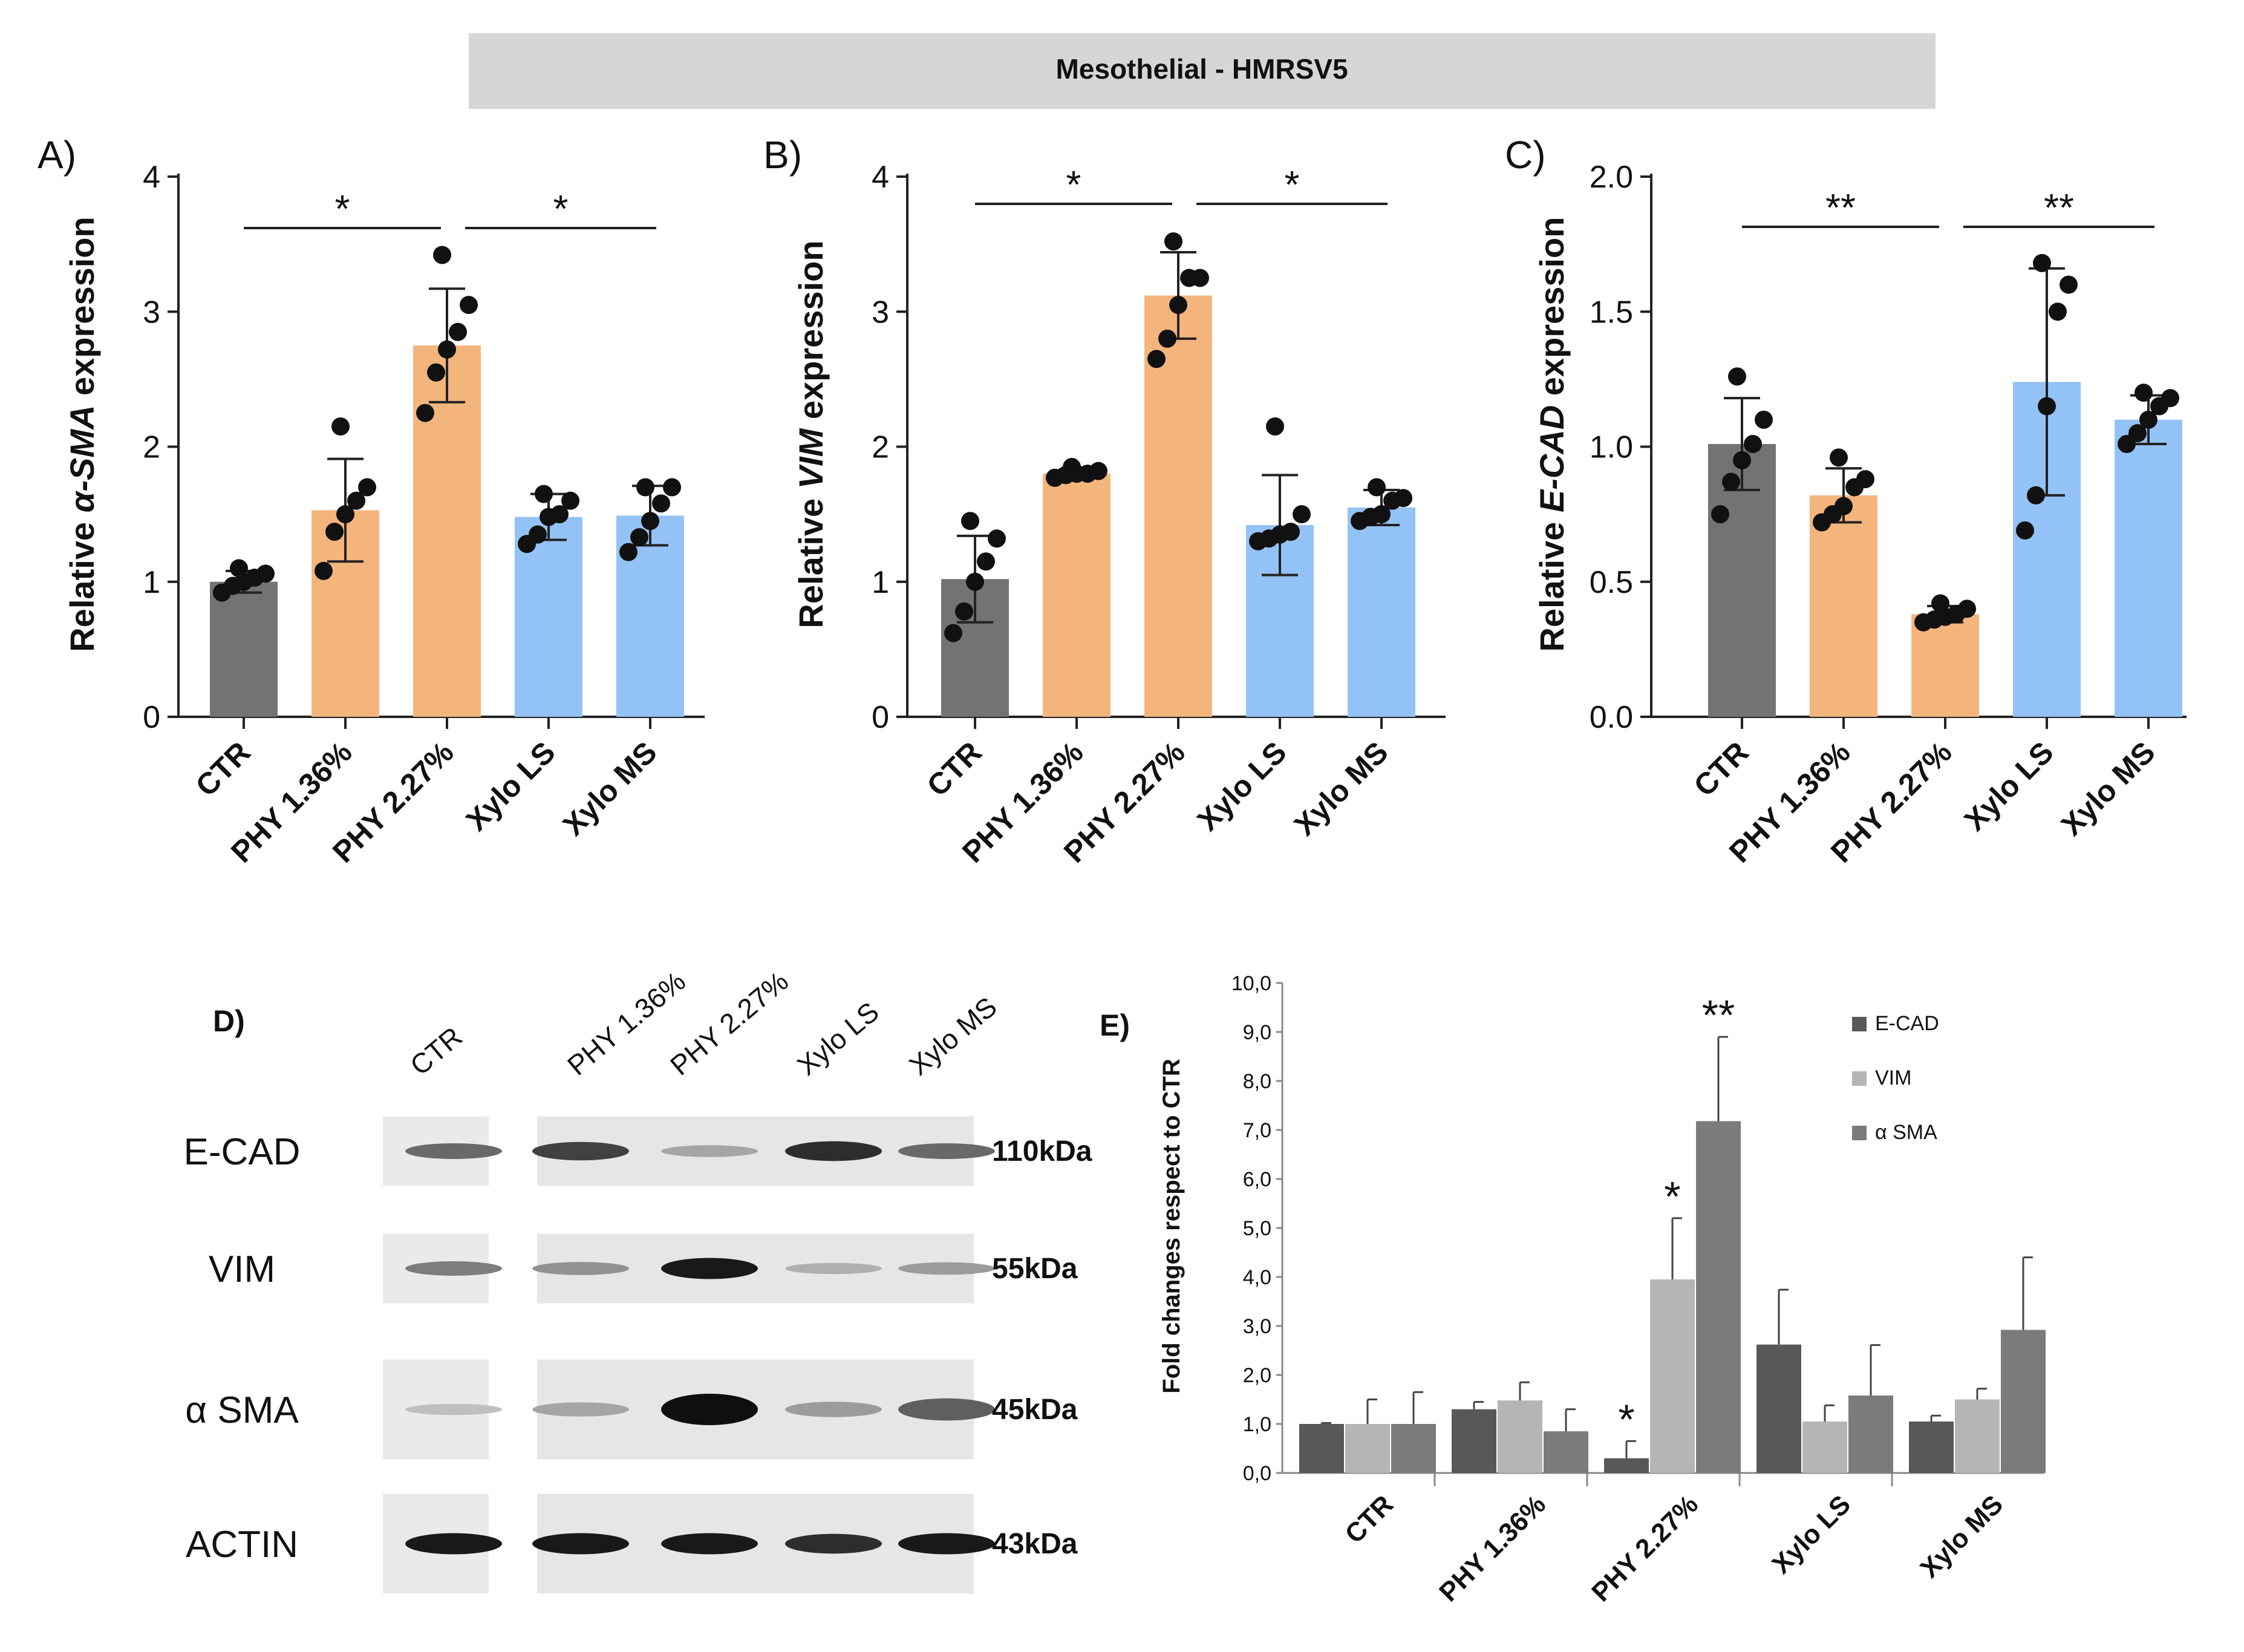 Image resolution: width=2244 pixels, height=1652 pixels. What do you see at coordinates (1042, 1151) in the screenshot?
I see `blot-size-label: 110kDa` at bounding box center [1042, 1151].